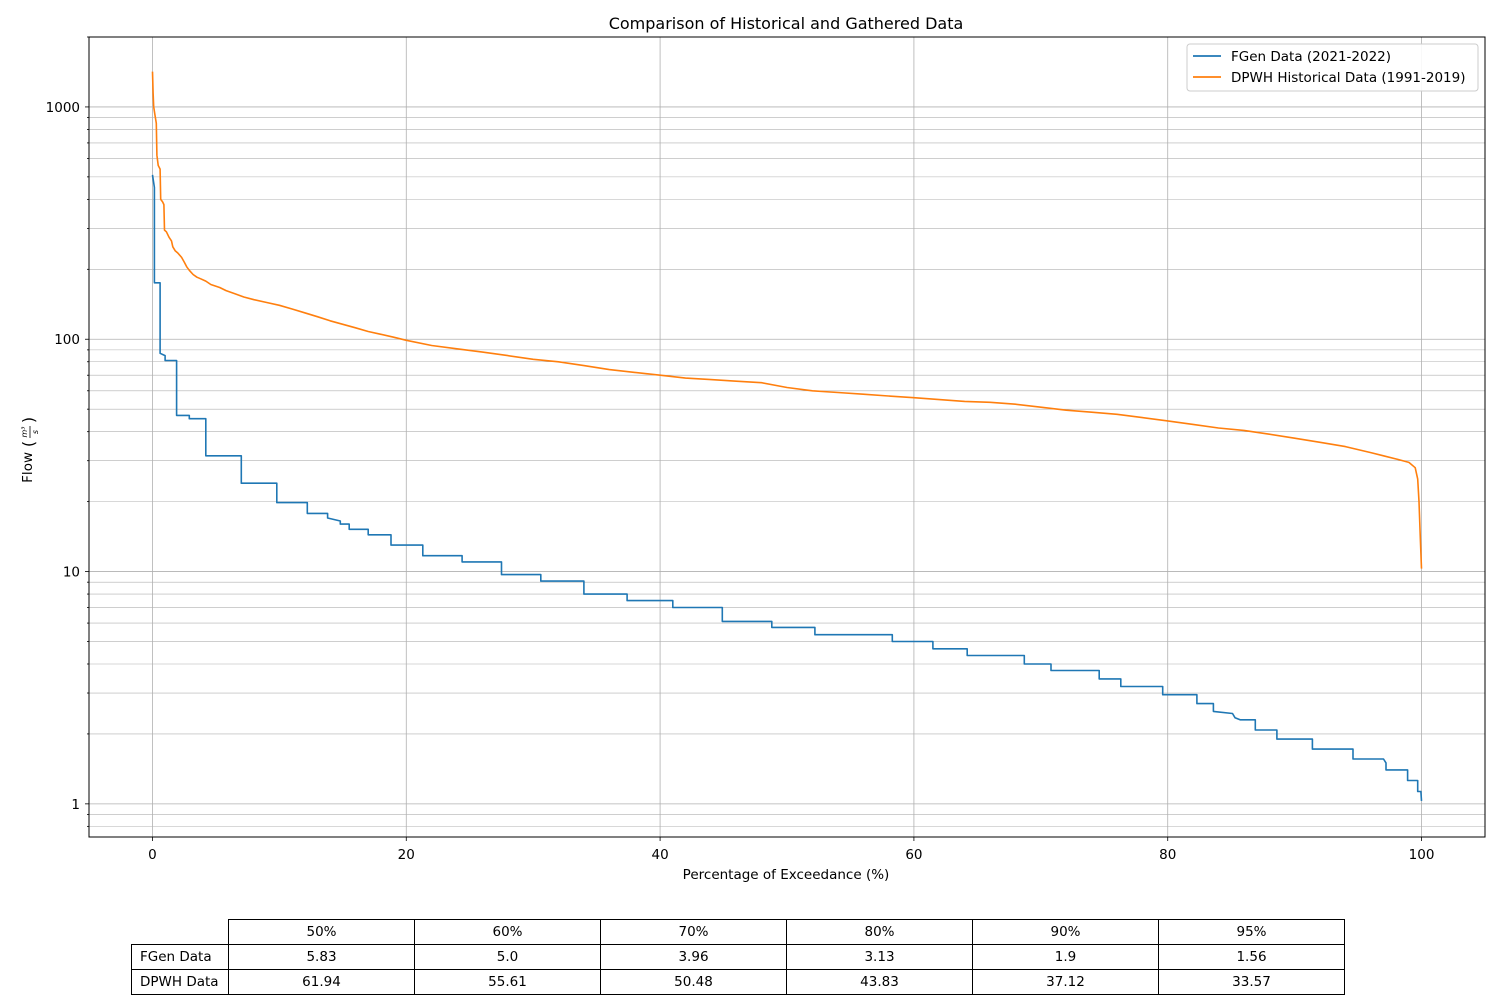  Describe the element at coordinates (879, 982) in the screenshot. I see `table-cell: 43.83` at that location.